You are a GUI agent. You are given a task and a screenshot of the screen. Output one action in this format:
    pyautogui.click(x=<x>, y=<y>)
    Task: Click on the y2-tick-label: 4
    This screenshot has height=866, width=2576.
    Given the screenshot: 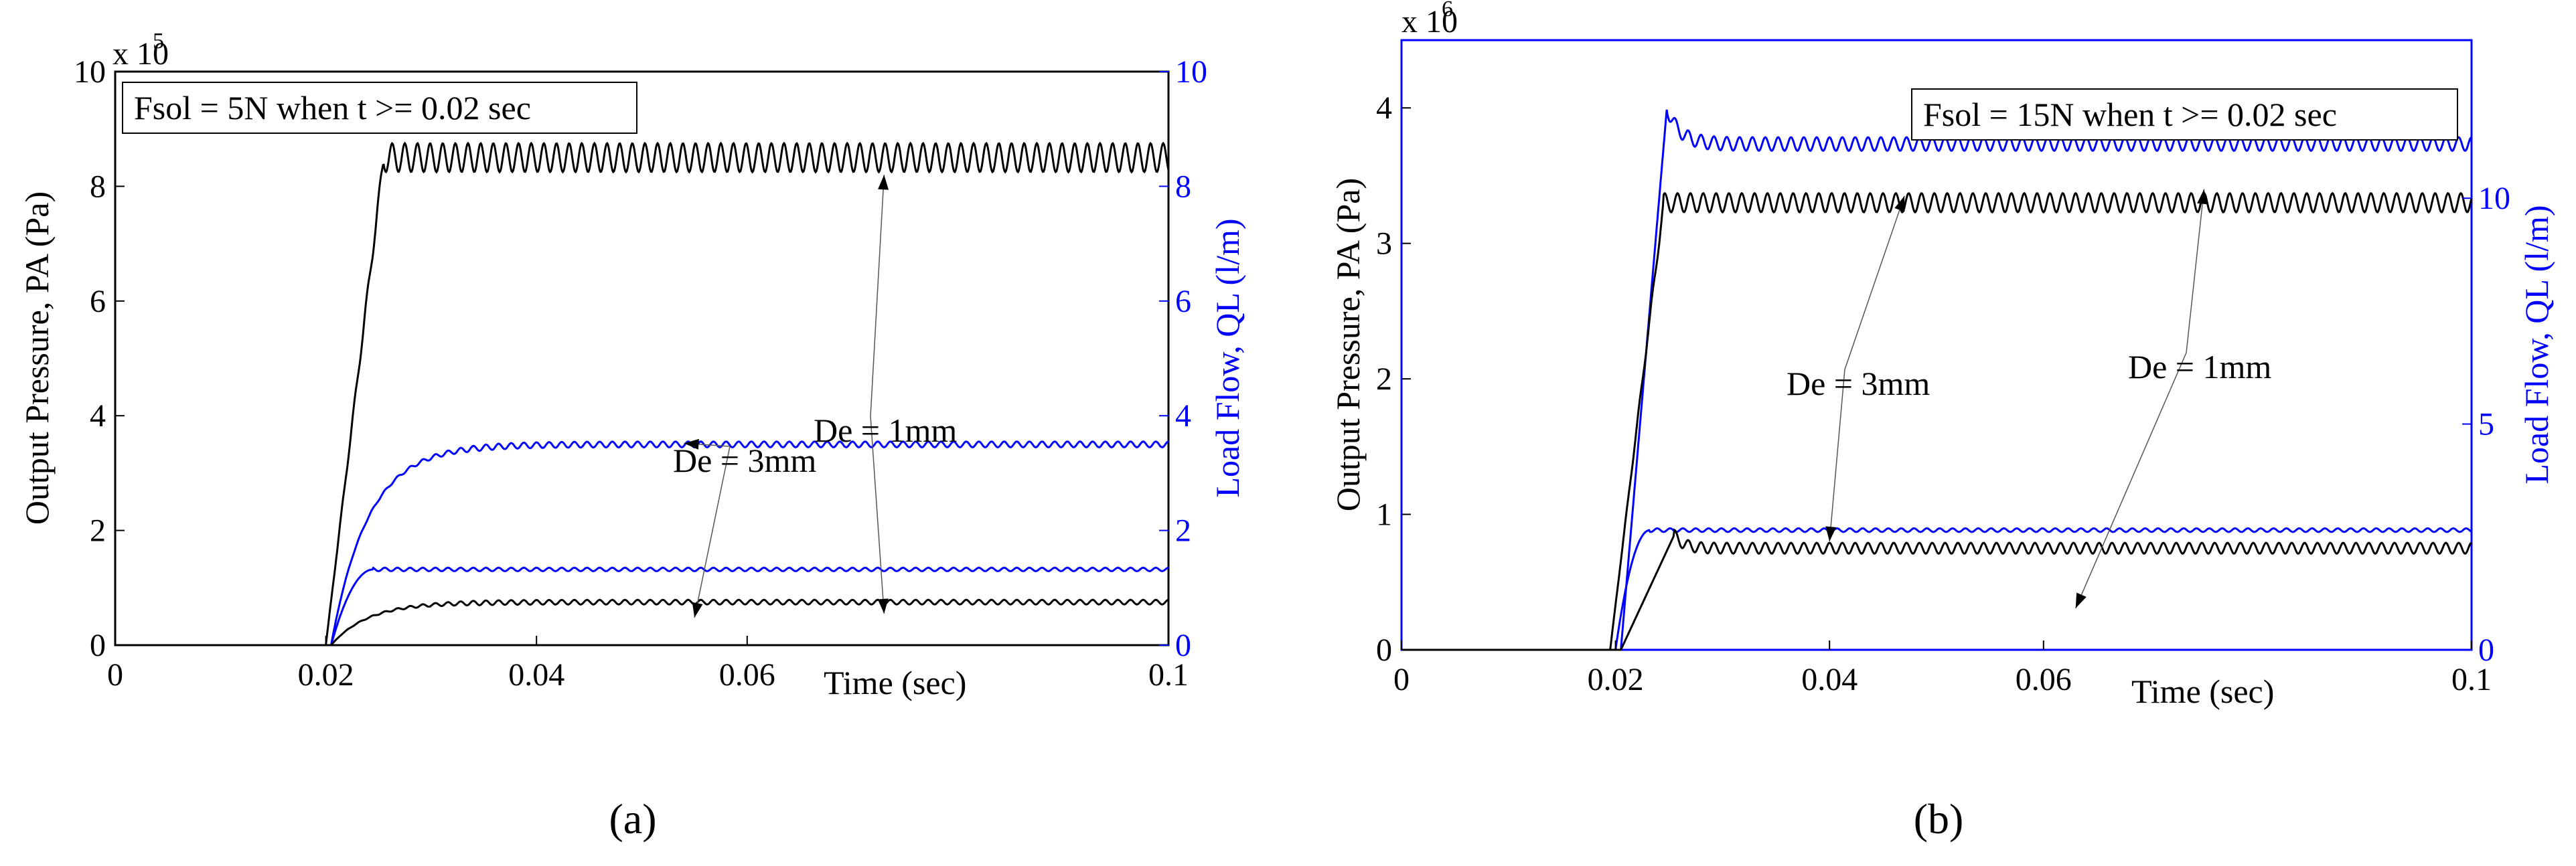 What is the action you would take?
    pyautogui.click(x=1183, y=416)
    